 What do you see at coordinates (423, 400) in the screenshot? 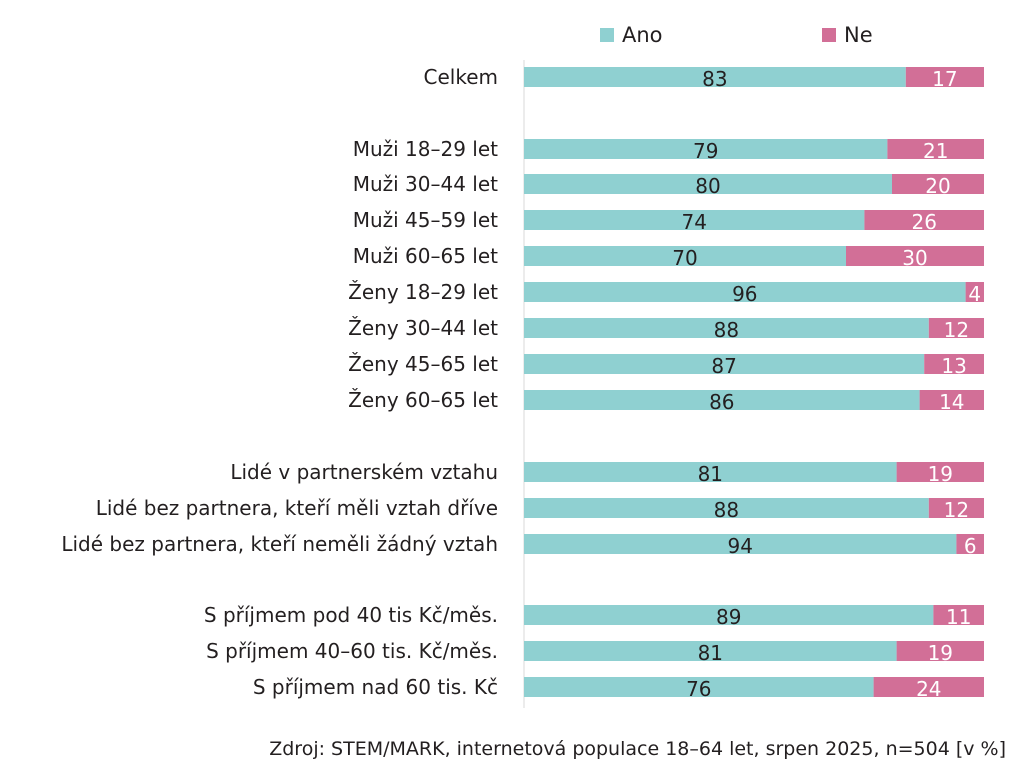
I see `category-label: Ženy 60–65 let` at bounding box center [423, 400].